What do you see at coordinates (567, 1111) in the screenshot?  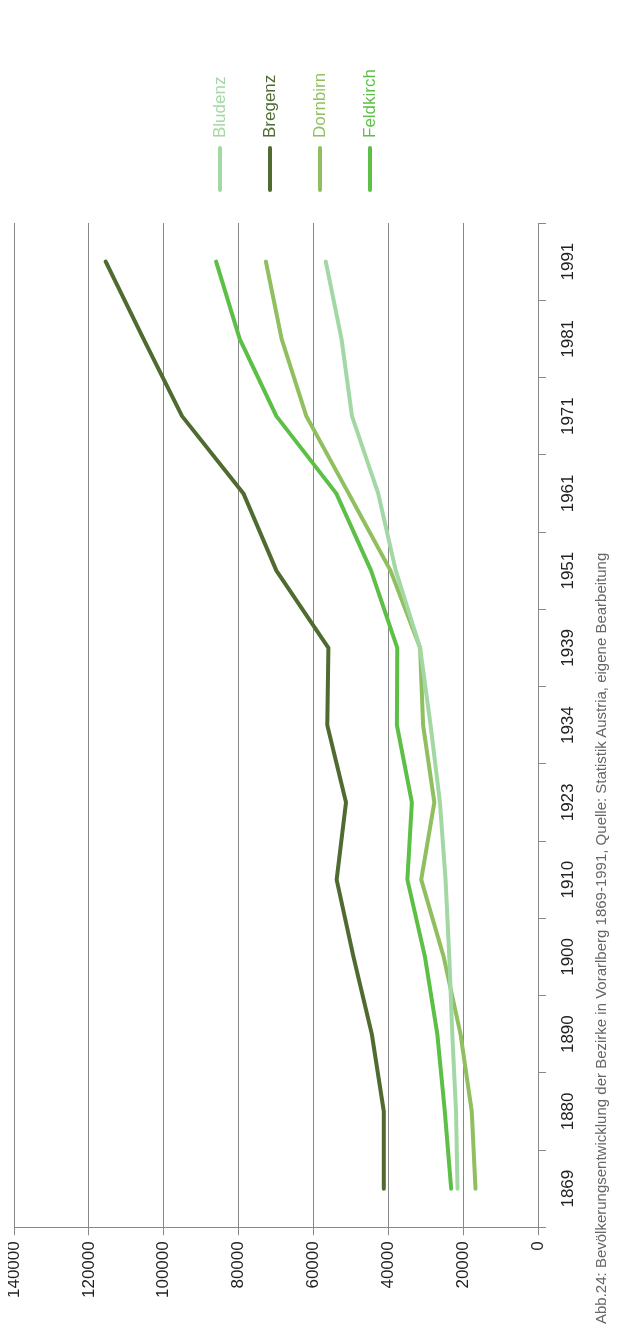 I see `y-tick-label: 1880` at bounding box center [567, 1111].